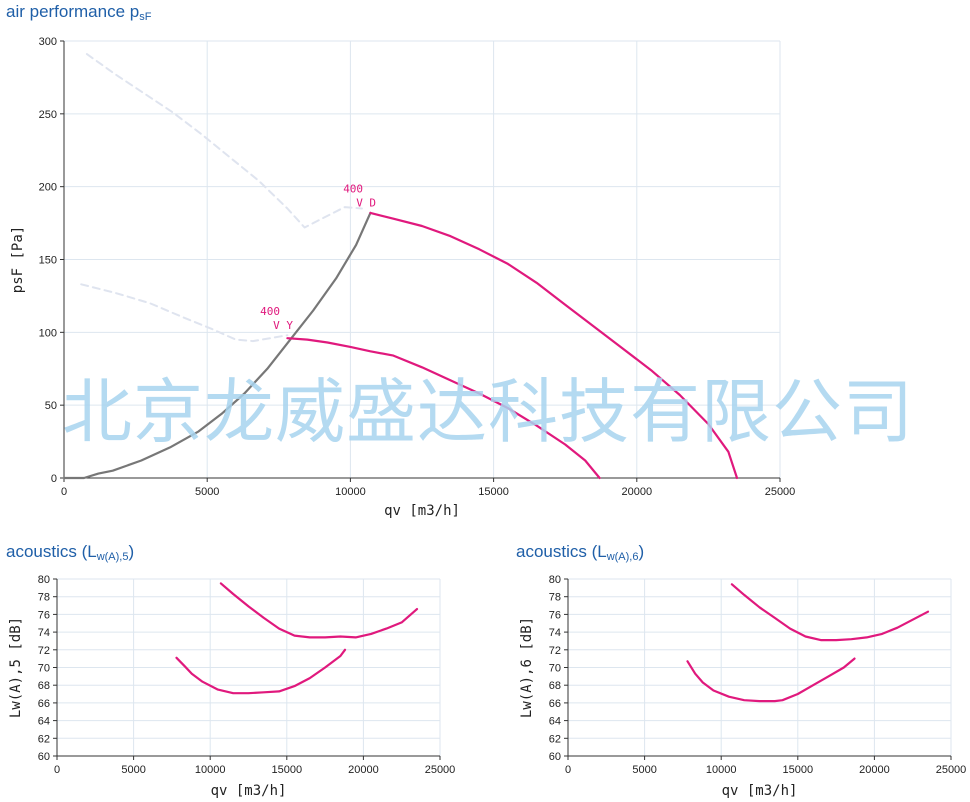 This screenshot has width=970, height=802. I want to click on acoustics-6-title: acoustics (Lw(A),6), so click(580, 552).